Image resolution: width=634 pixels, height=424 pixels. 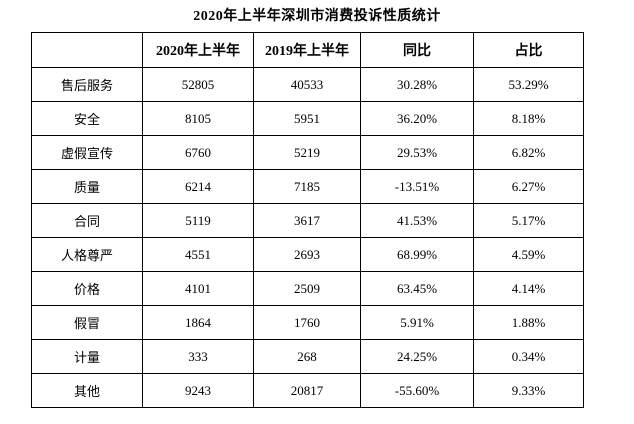 I want to click on value-2019: 2693, so click(x=307, y=254).